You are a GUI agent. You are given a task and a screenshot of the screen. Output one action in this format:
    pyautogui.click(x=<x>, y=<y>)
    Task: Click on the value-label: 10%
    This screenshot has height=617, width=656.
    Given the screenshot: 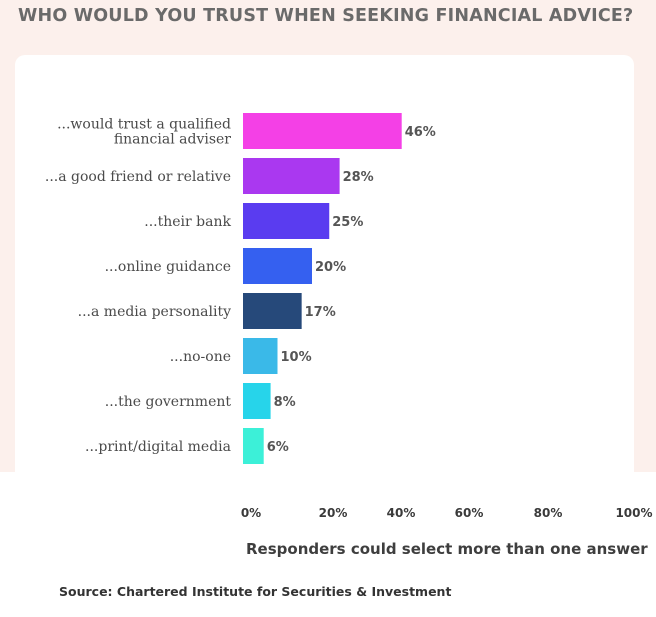 What is the action you would take?
    pyautogui.click(x=296, y=357)
    